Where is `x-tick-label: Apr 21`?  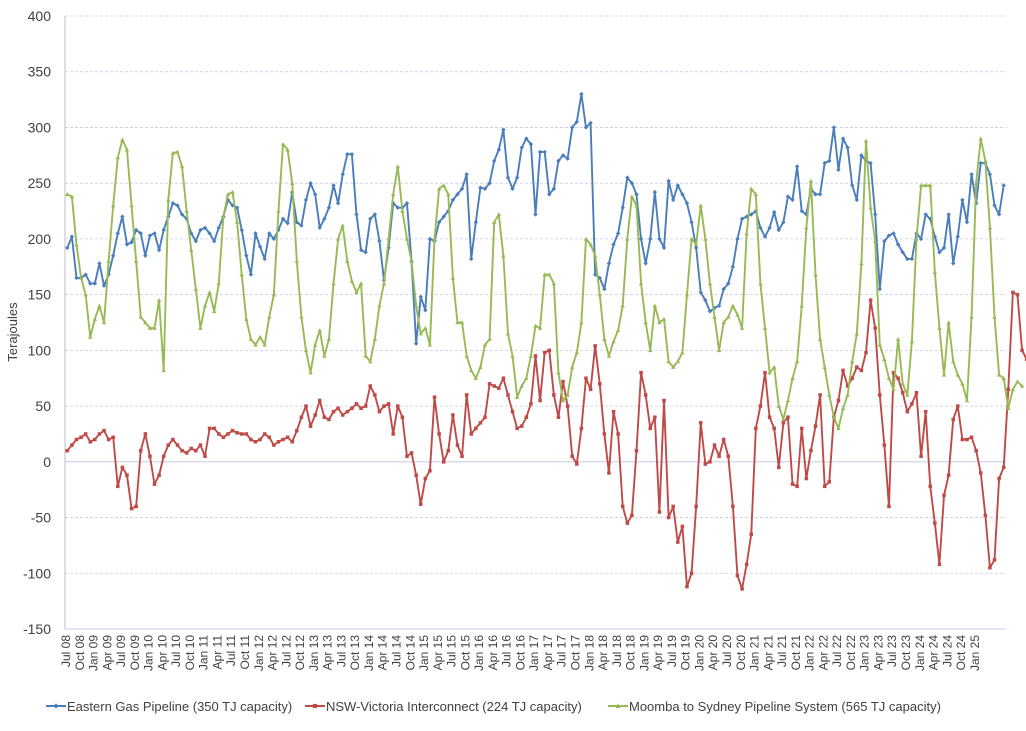
x-tick-label: Apr 21 is located at coordinates (768, 653).